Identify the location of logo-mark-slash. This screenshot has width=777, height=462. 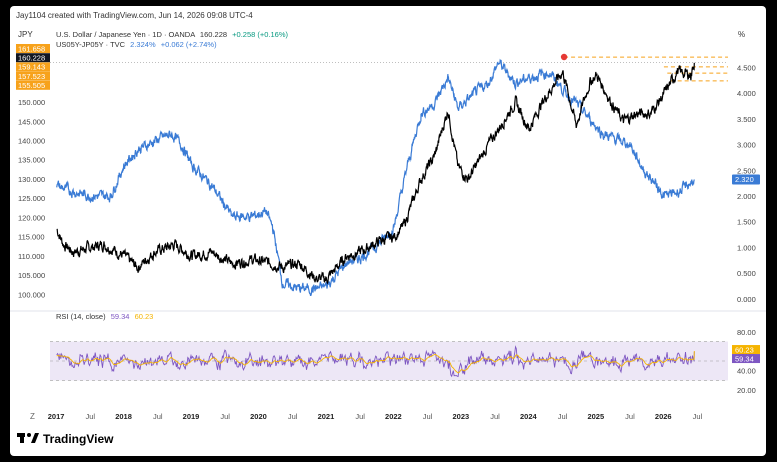
(35, 438).